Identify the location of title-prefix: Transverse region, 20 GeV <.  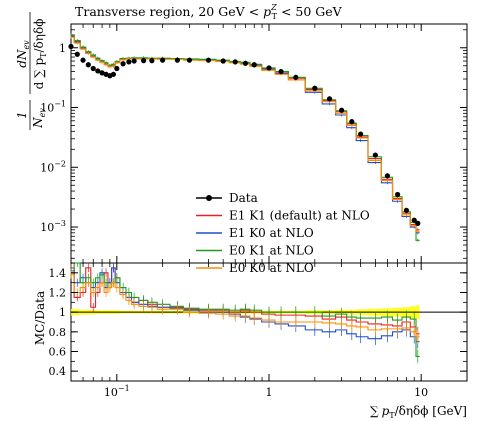
(169, 11).